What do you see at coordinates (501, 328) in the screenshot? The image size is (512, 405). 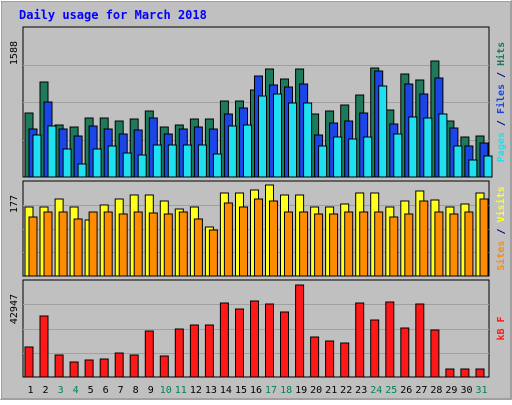 I see `axis-label-part-bottom-1: kB F` at bounding box center [501, 328].